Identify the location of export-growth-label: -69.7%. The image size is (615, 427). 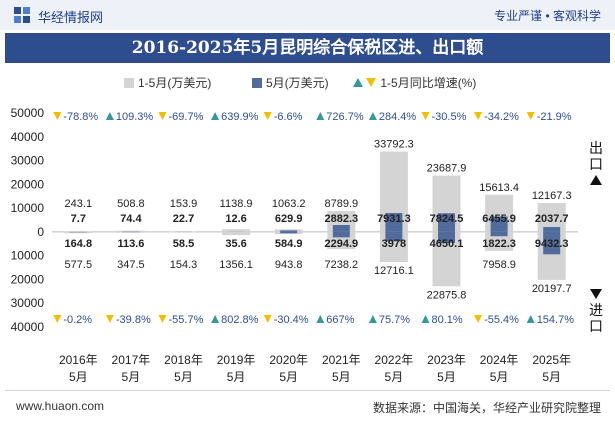
(186, 117).